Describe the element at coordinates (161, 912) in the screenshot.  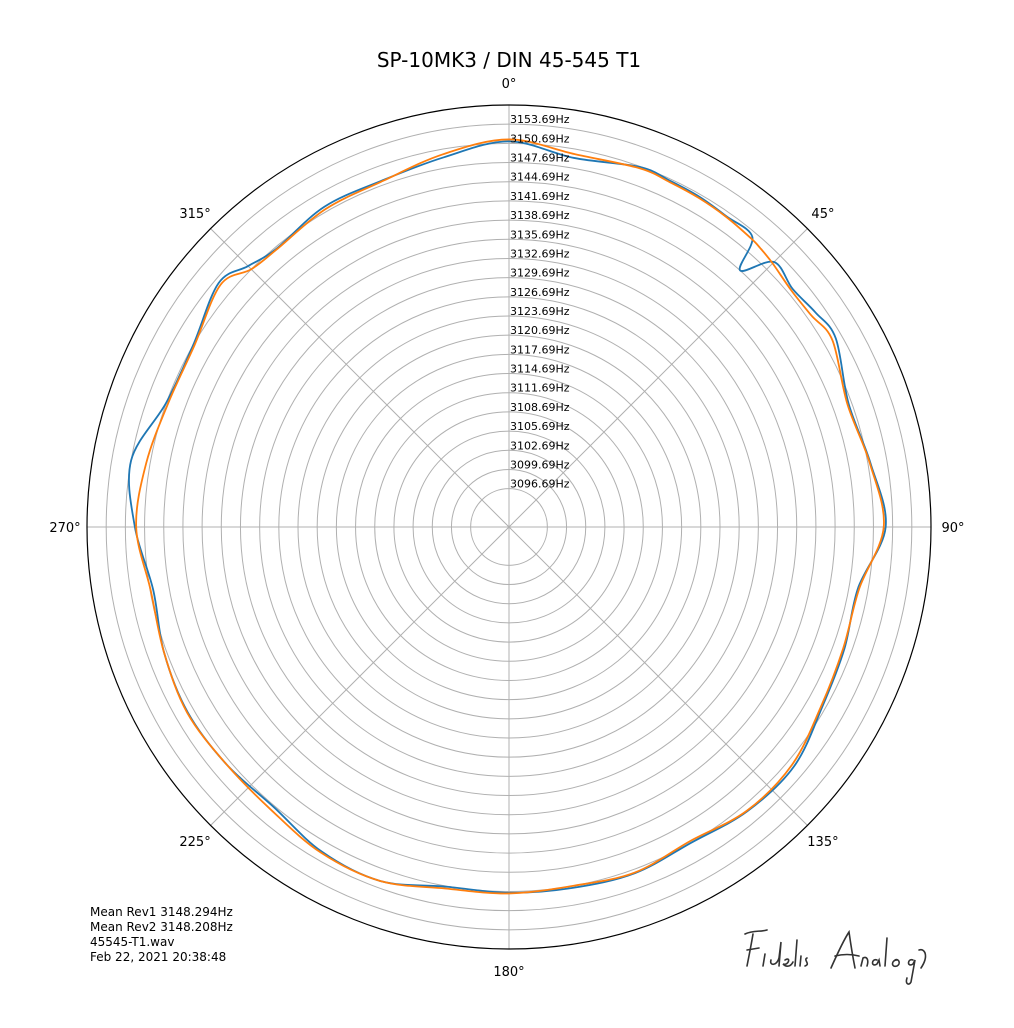
I see `mean-rev1-text: Mean Rev1 3148.294Hz` at that location.